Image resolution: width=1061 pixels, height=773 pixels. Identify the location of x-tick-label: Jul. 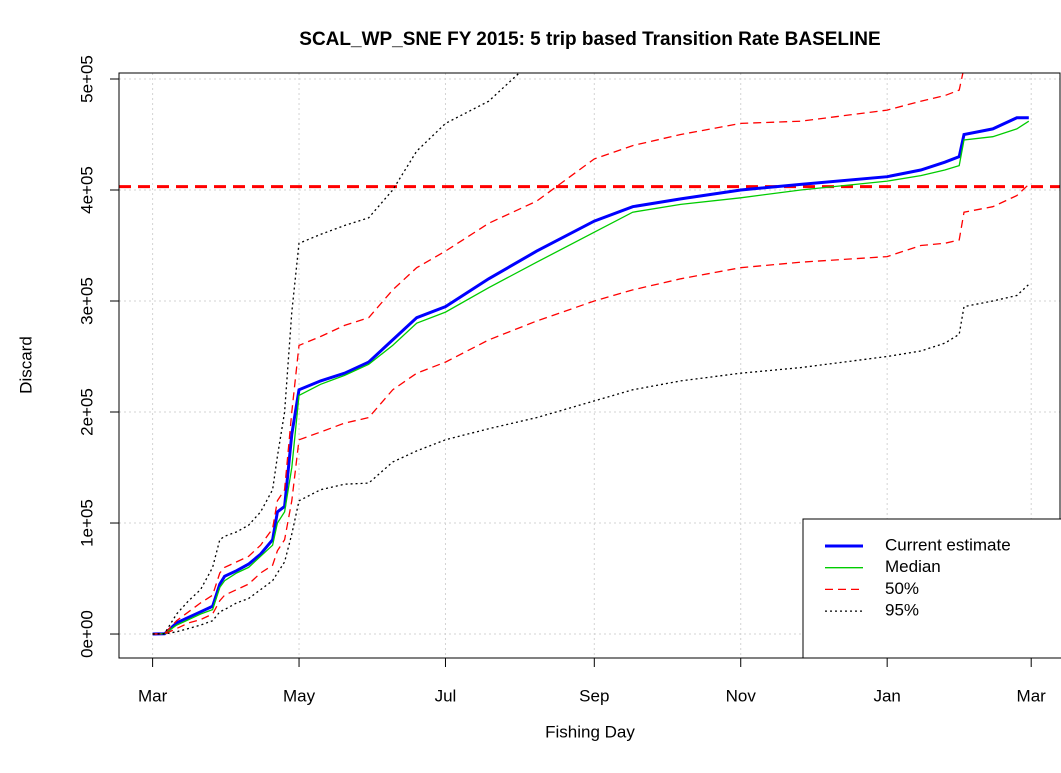
(446, 695).